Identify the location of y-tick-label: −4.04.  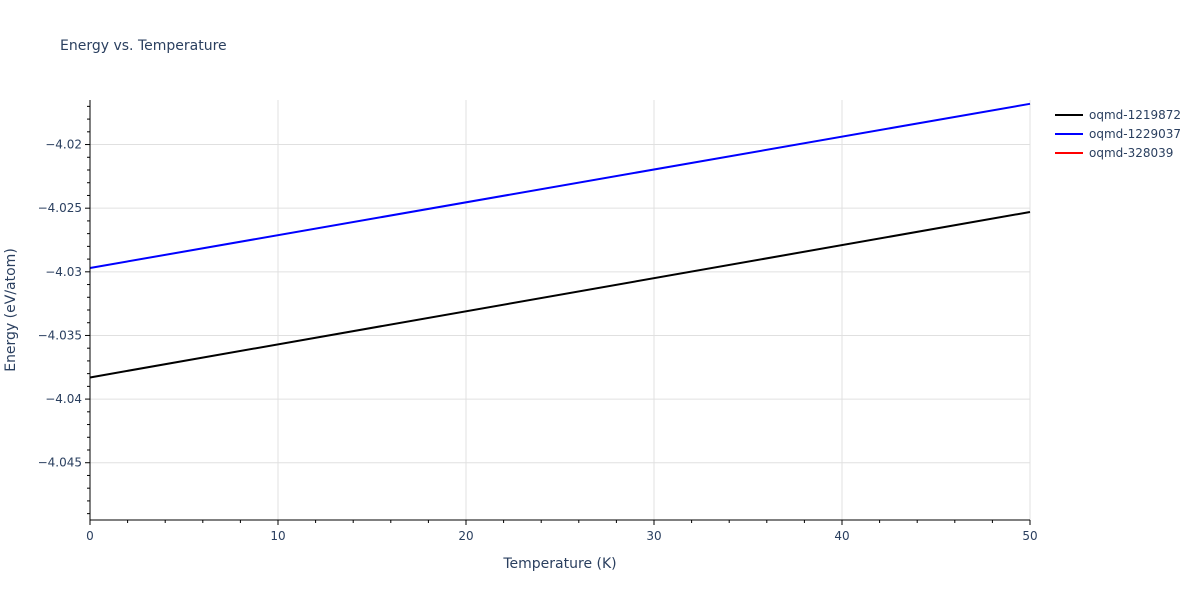
(63, 399).